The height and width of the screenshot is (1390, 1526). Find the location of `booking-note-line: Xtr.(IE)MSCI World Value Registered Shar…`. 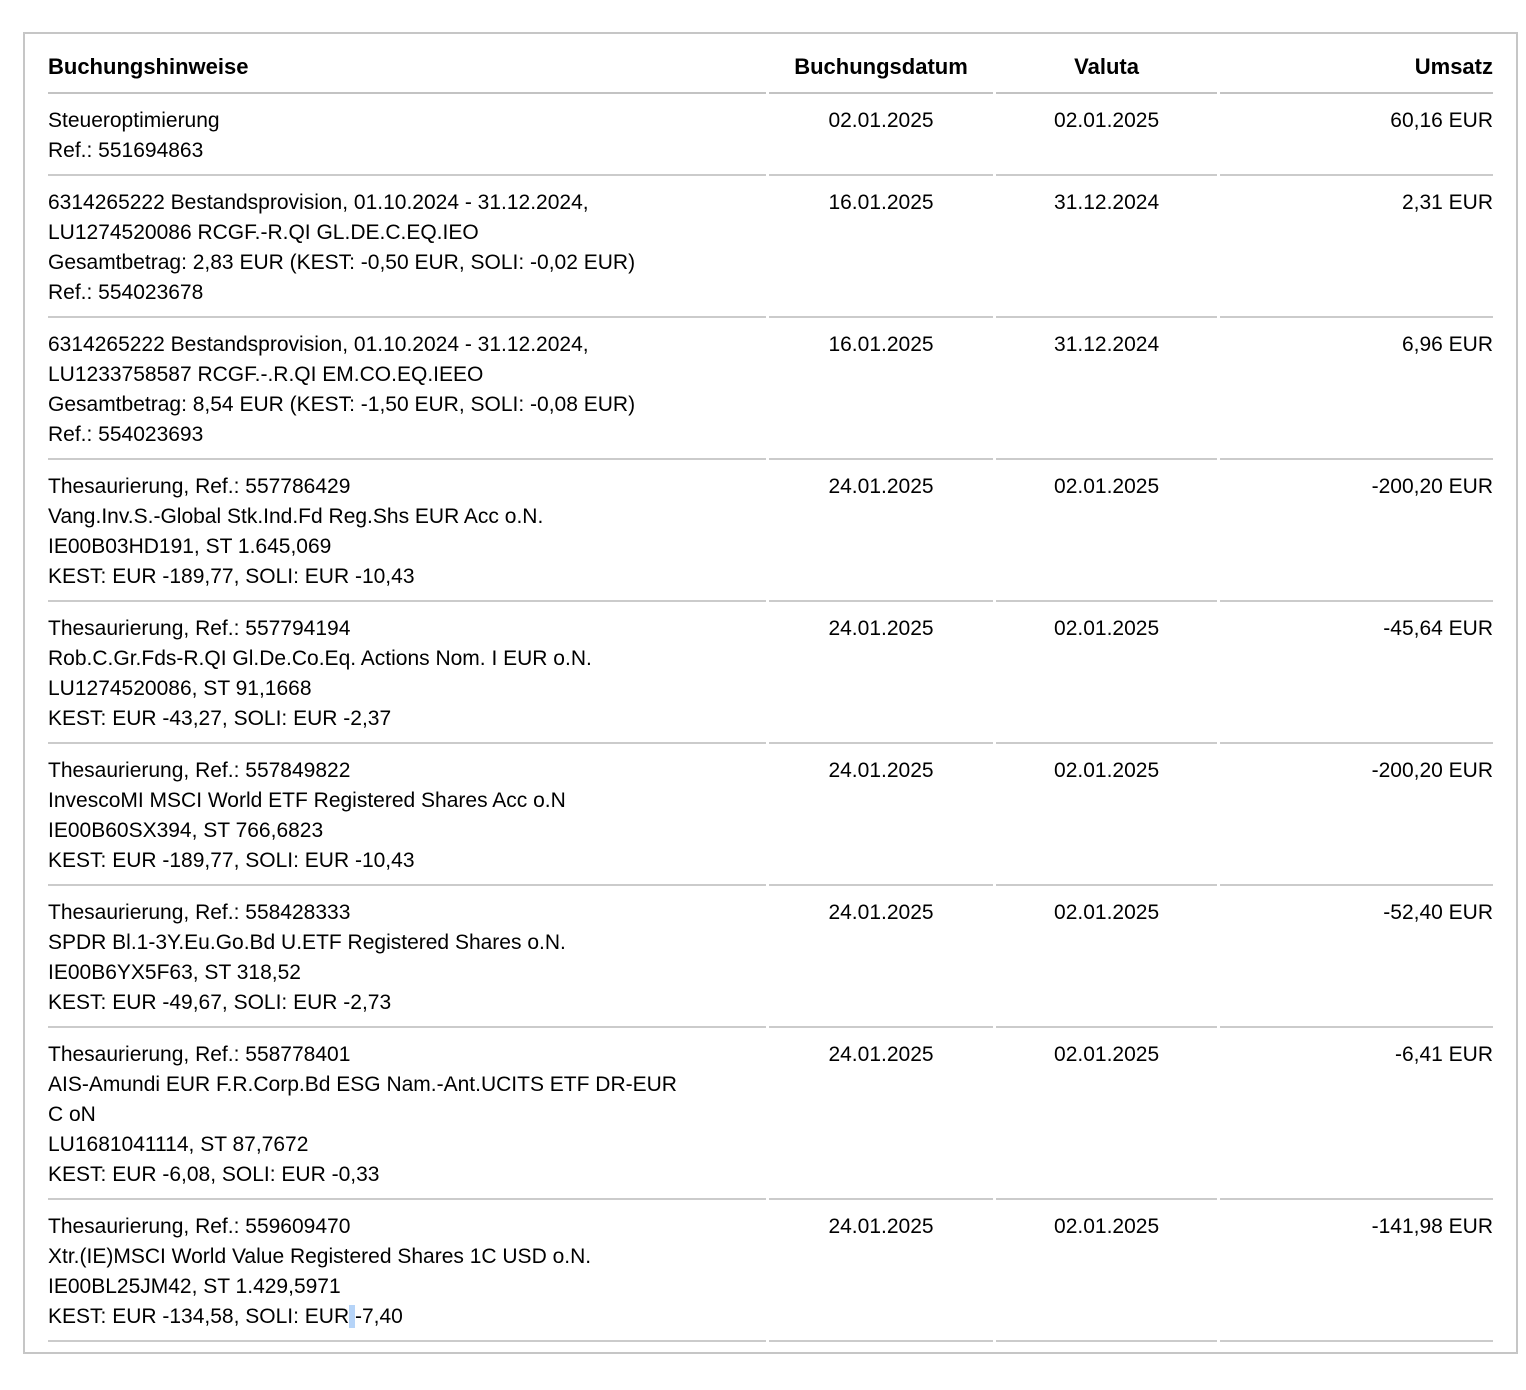

booking-note-line: Xtr.(IE)MSCI World Value Registered Shar… is located at coordinates (320, 1256).